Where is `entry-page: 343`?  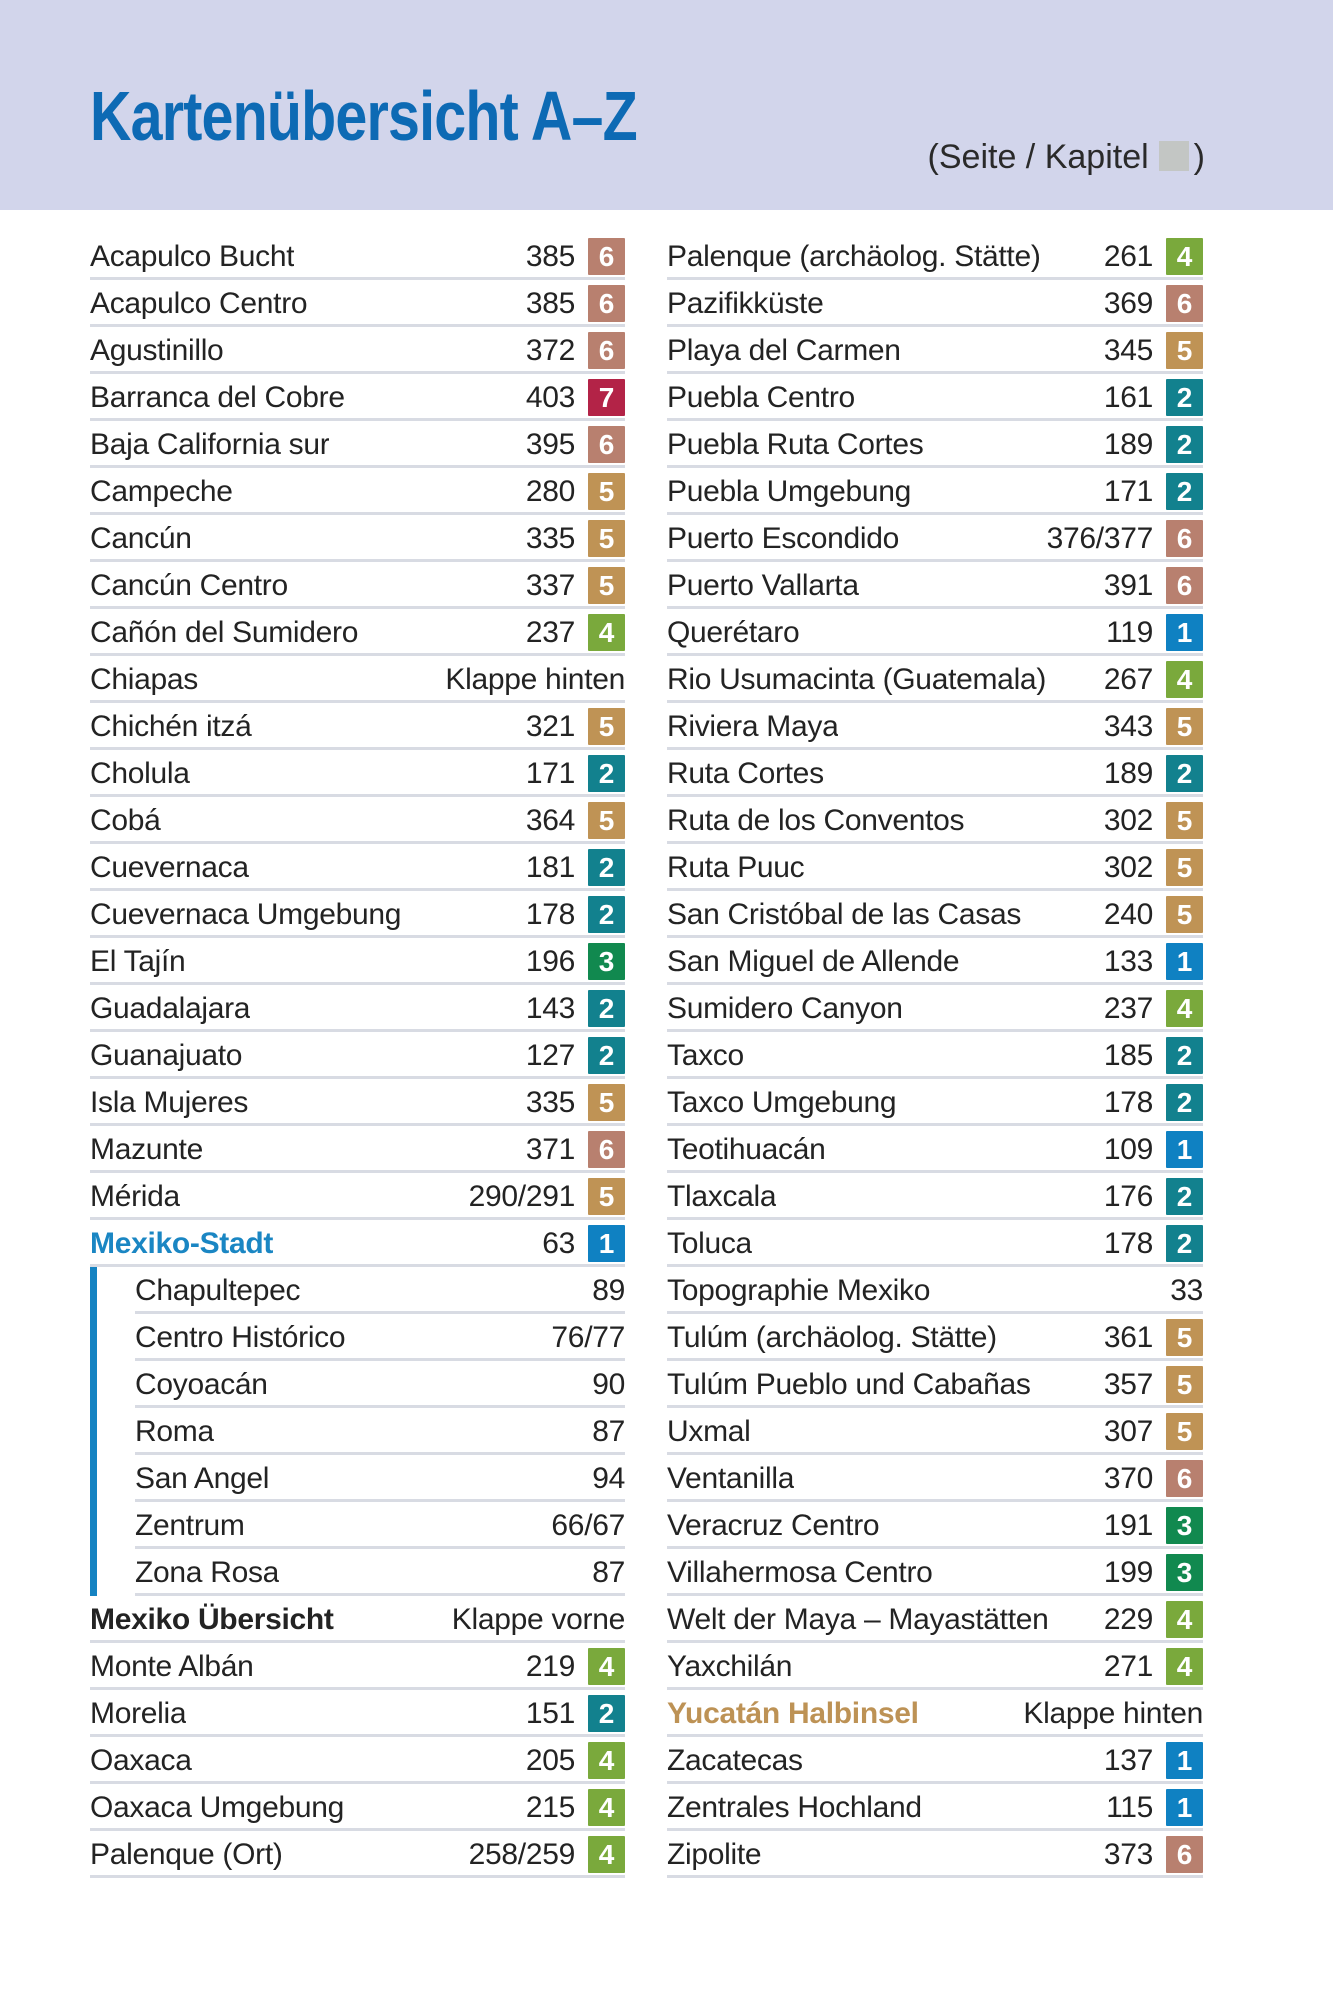 entry-page: 343 is located at coordinates (1128, 726).